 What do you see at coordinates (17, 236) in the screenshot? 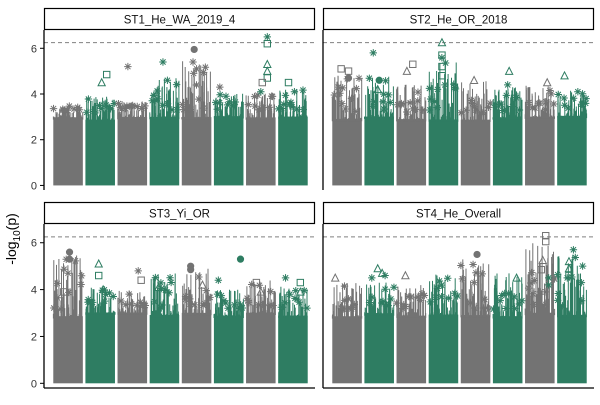
I see `y-axis-label-subscript: 10` at bounding box center [17, 236].